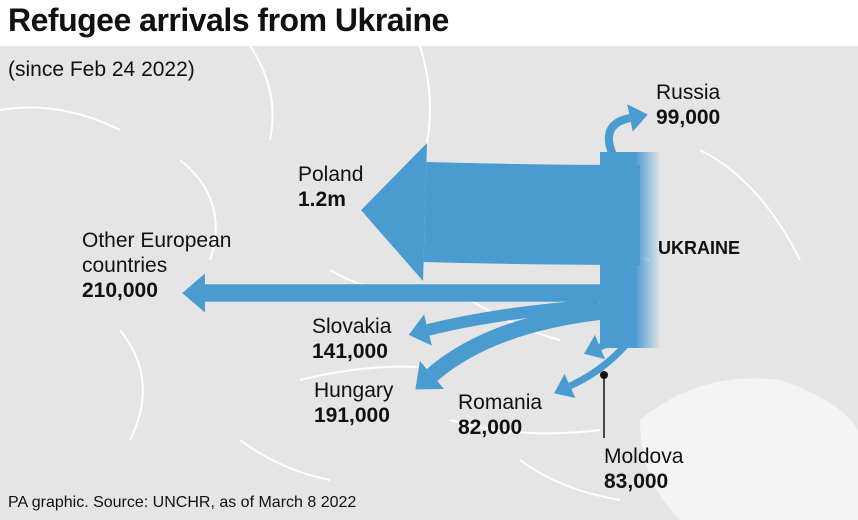  What do you see at coordinates (604, 375) in the screenshot?
I see `leader-dot` at bounding box center [604, 375].